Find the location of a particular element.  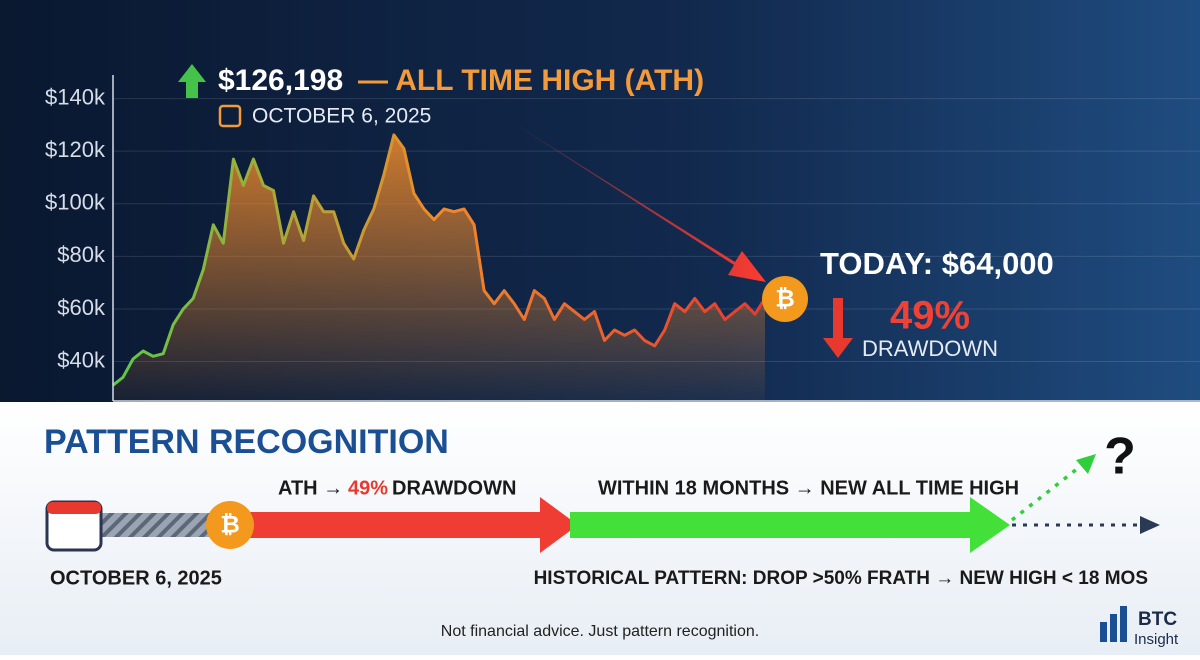

ath-label: — ALL TIME HIGH (ATH) is located at coordinates (531, 80).